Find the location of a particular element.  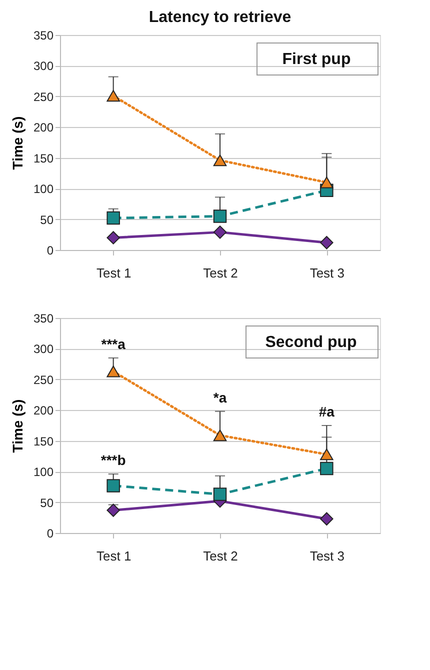

annotation: ***a is located at coordinates (113, 344).